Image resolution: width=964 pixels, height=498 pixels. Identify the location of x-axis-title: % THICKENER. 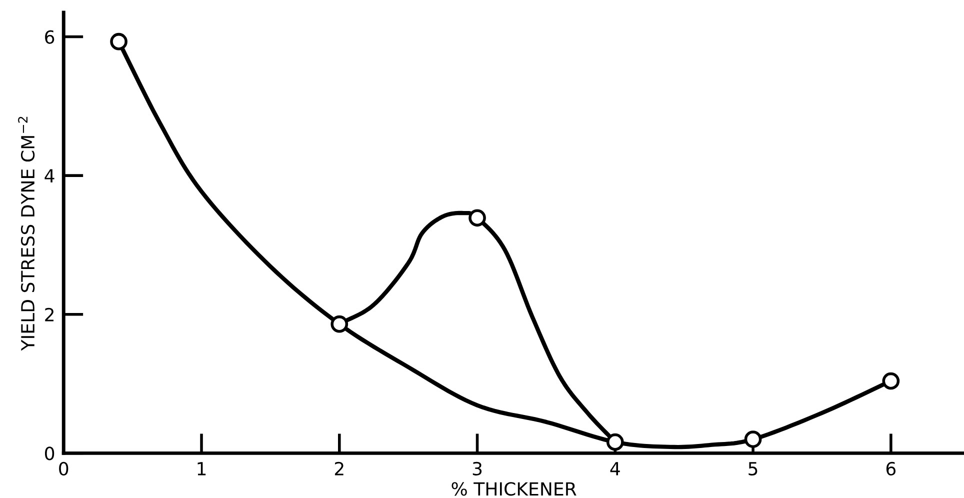
(514, 489).